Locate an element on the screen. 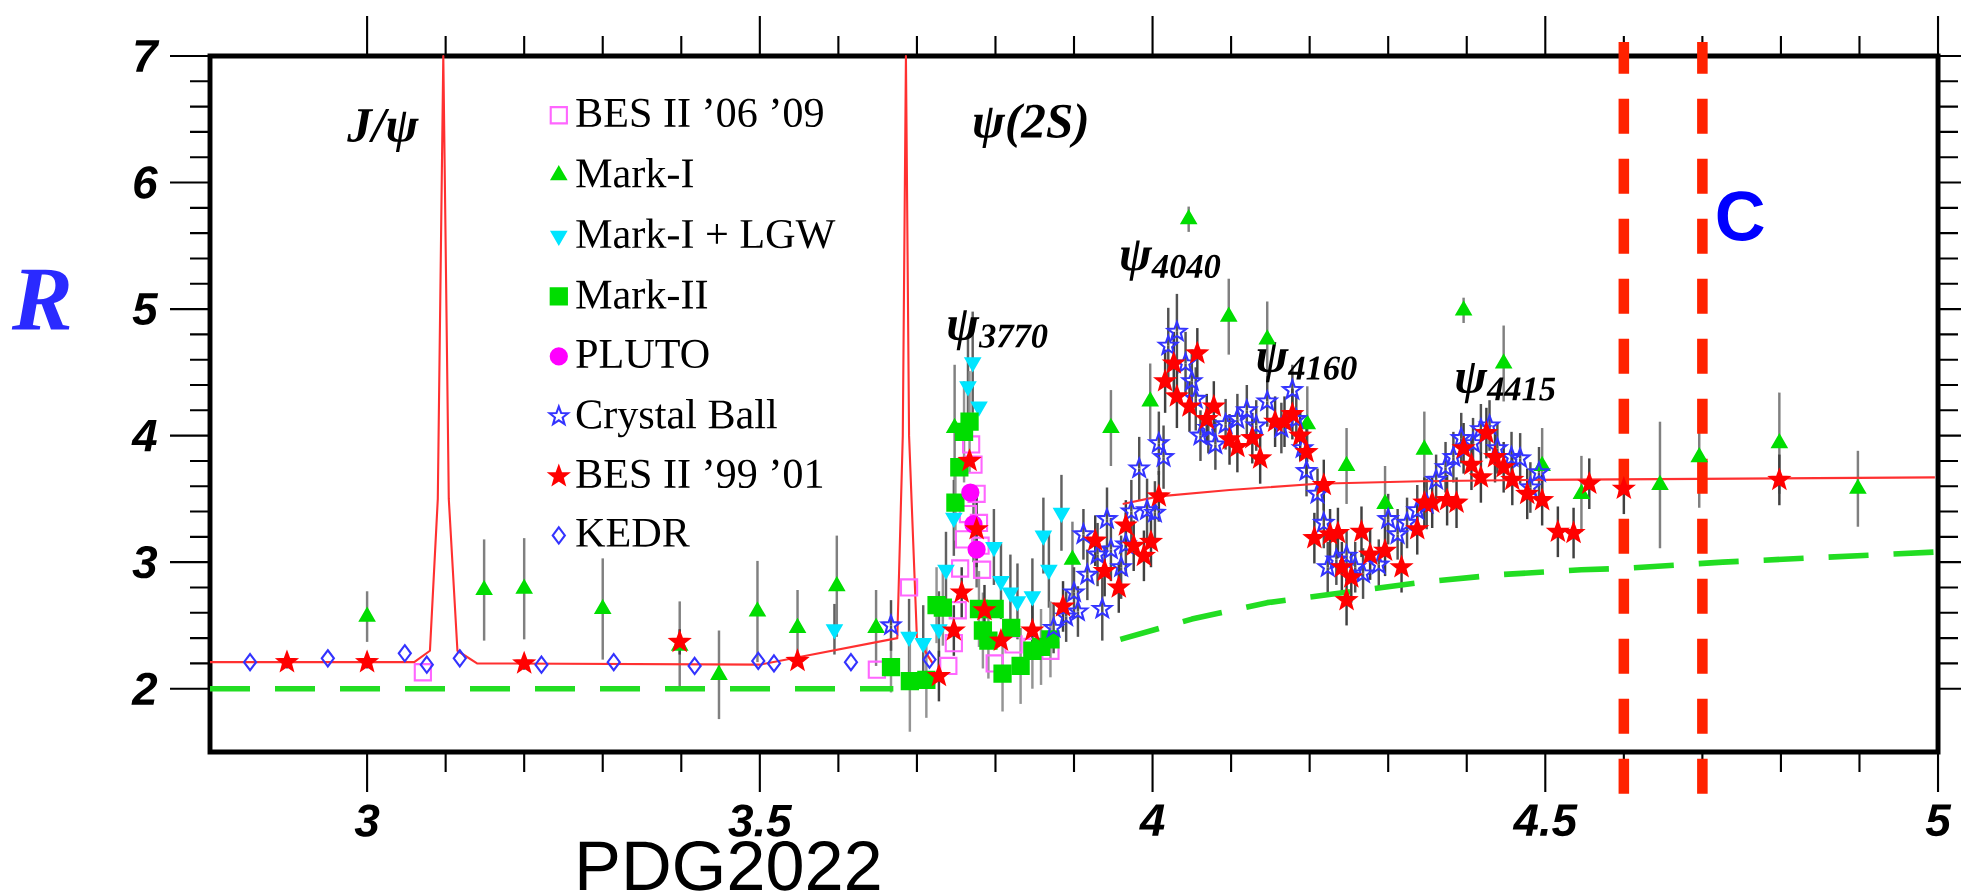 The height and width of the screenshot is (896, 1961). legend-label: BES II ’06 ’09 is located at coordinates (699, 113).